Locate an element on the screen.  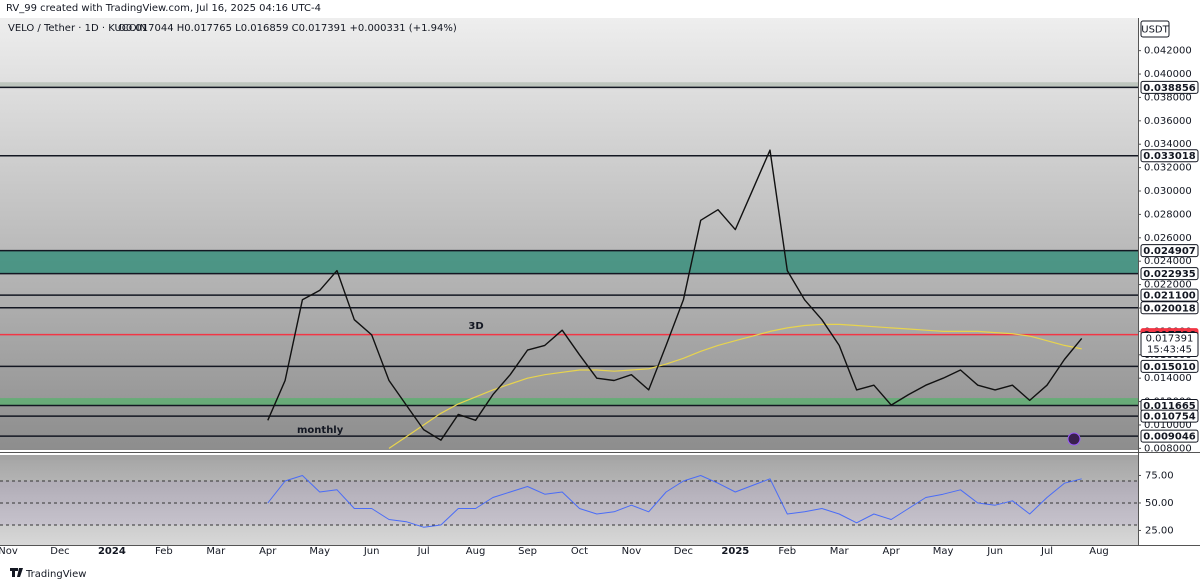
price-box is located at coordinates (1169, 345).